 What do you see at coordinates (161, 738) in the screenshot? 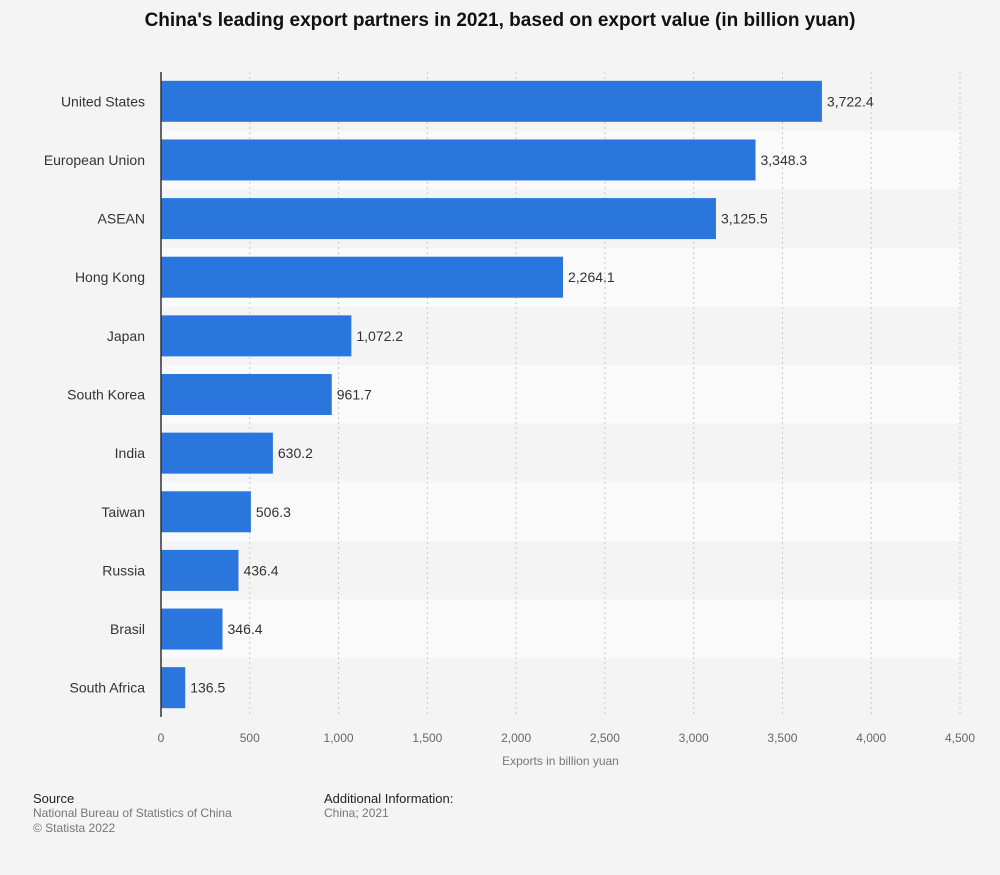
I see `x-tick-label: 0` at bounding box center [161, 738].